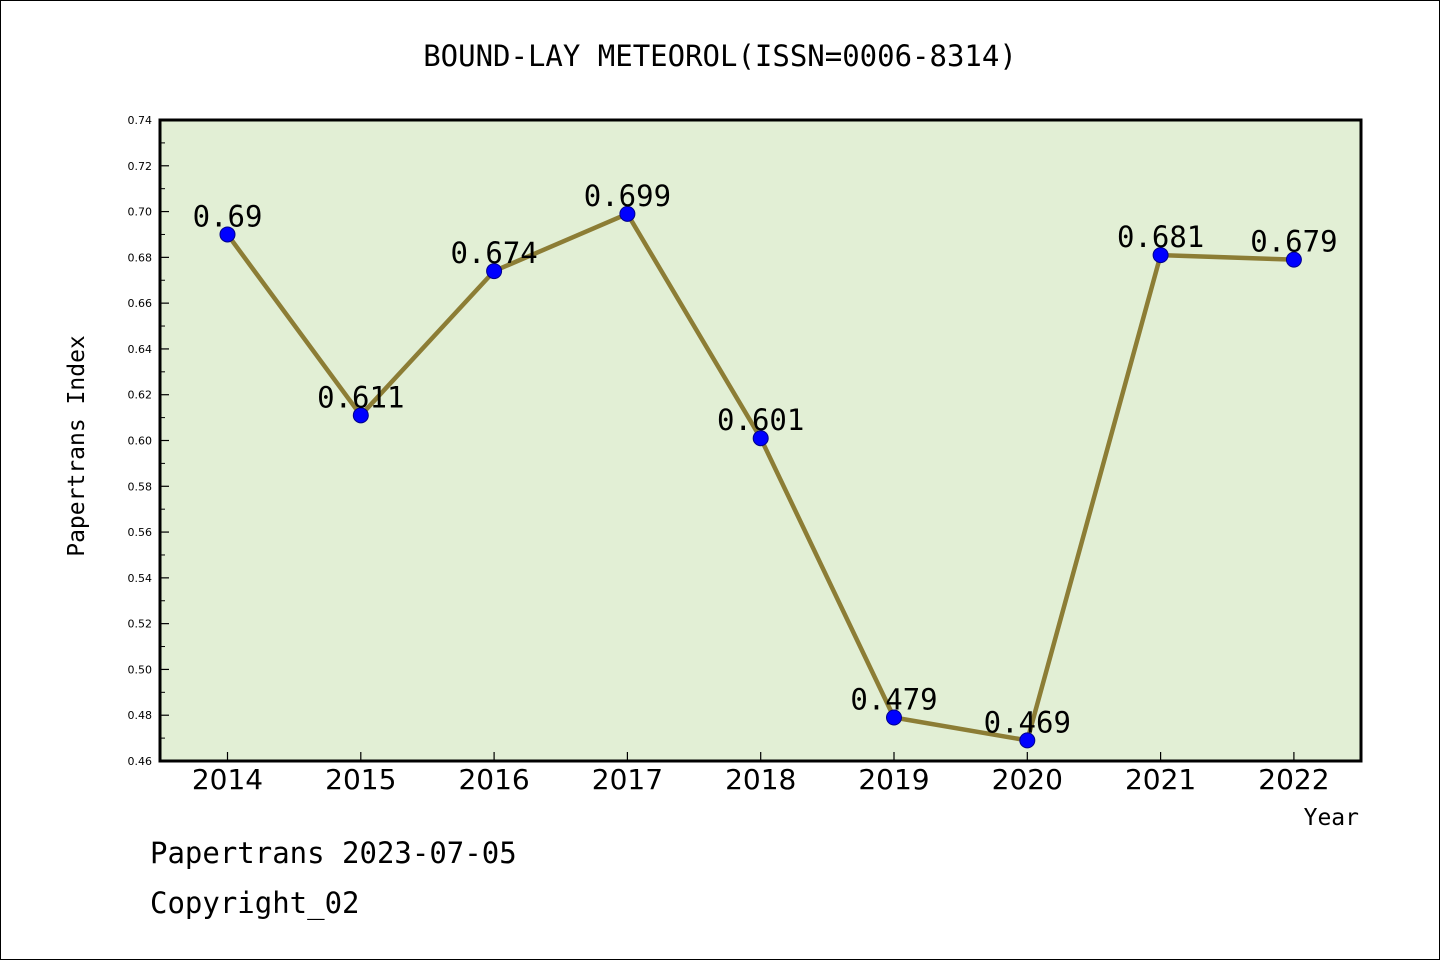 This screenshot has height=960, width=1440. I want to click on y-tick-label: 0.54, so click(140, 578).